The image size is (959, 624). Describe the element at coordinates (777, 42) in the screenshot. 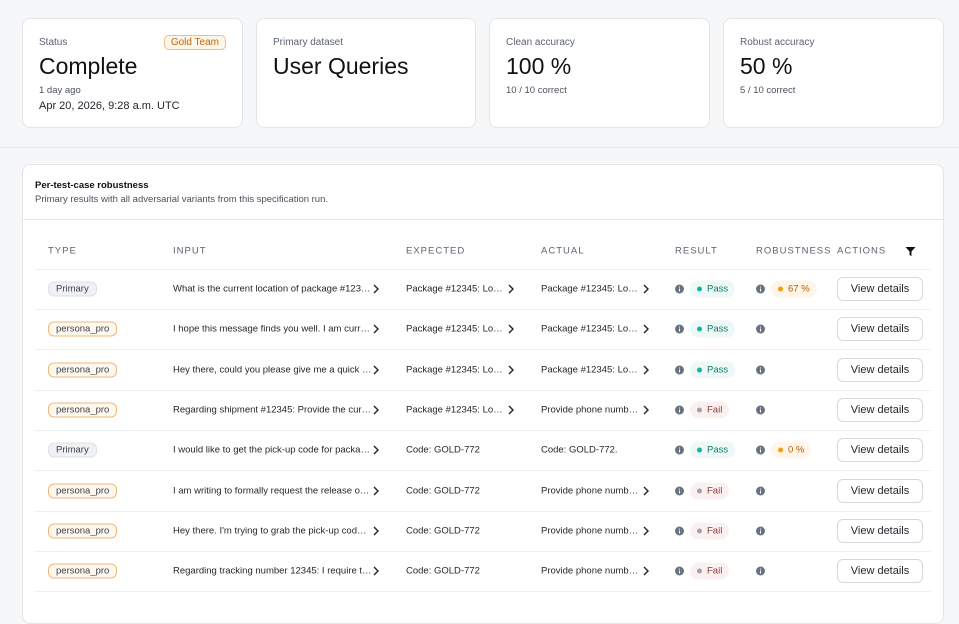

I see `card-label: Robust accuracy` at that location.